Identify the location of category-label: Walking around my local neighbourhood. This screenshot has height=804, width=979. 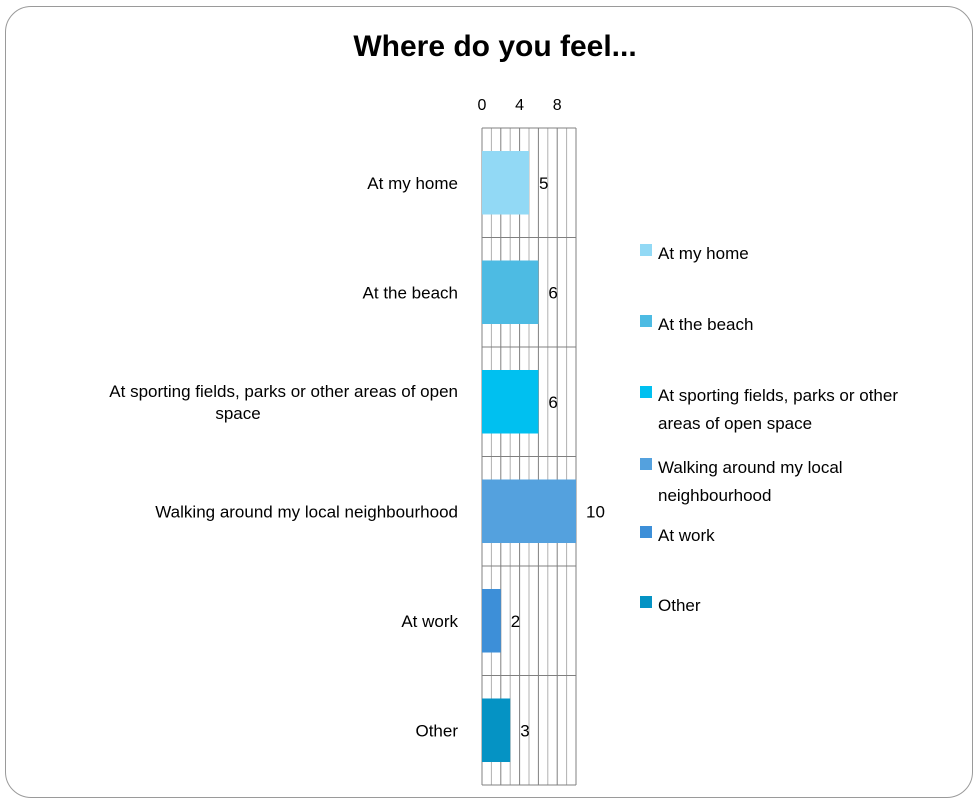
(306, 511).